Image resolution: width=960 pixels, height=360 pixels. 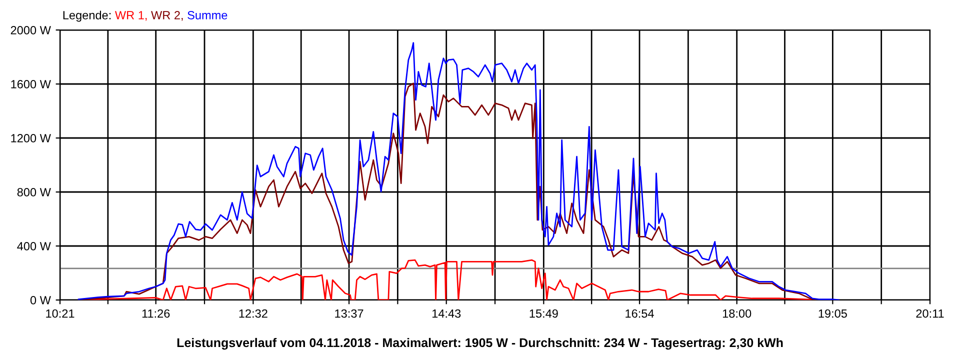 What do you see at coordinates (40, 300) in the screenshot?
I see `y-tick-label: 0 W` at bounding box center [40, 300].